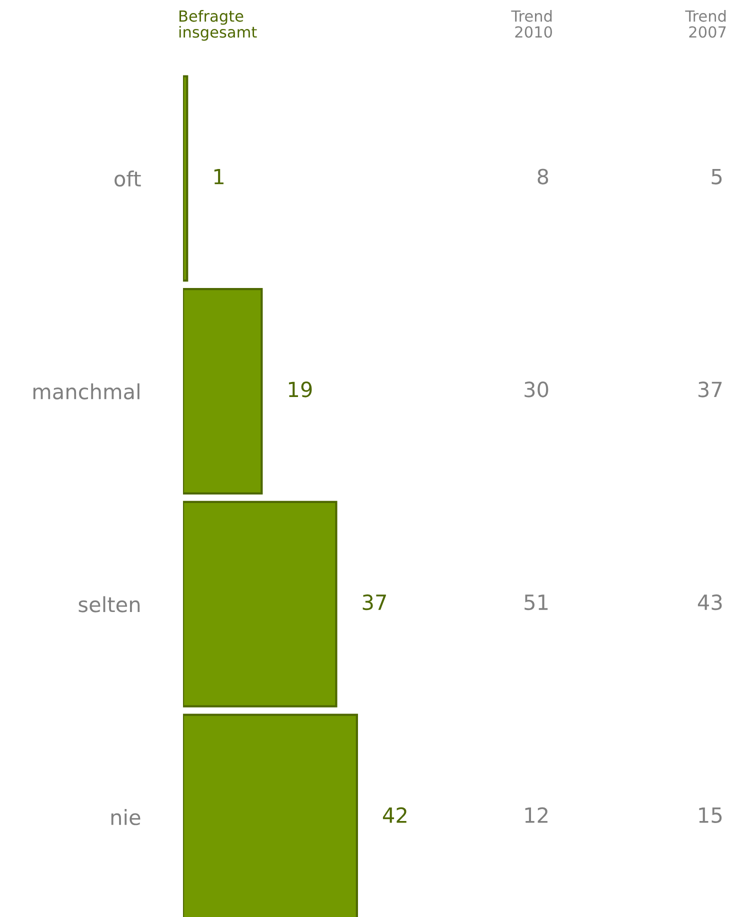 The width and height of the screenshot is (729, 917). What do you see at coordinates (300, 390) in the screenshot?
I see `data-label: 19` at bounding box center [300, 390].